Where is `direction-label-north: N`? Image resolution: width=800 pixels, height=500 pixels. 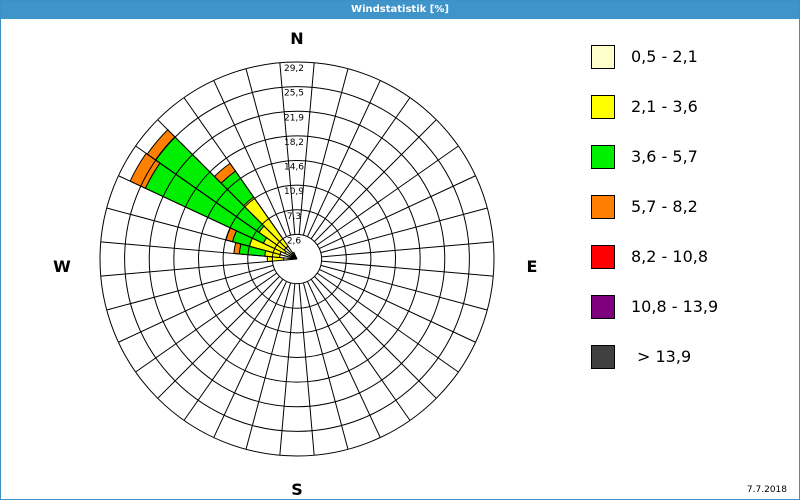
direction-label-north: N is located at coordinates (296, 38).